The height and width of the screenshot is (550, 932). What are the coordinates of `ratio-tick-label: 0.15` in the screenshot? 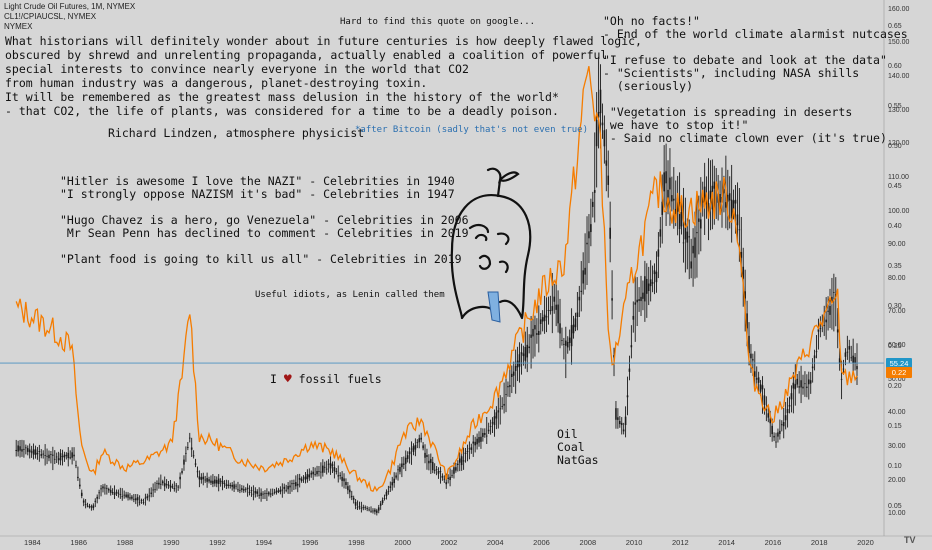 It's located at (895, 426).